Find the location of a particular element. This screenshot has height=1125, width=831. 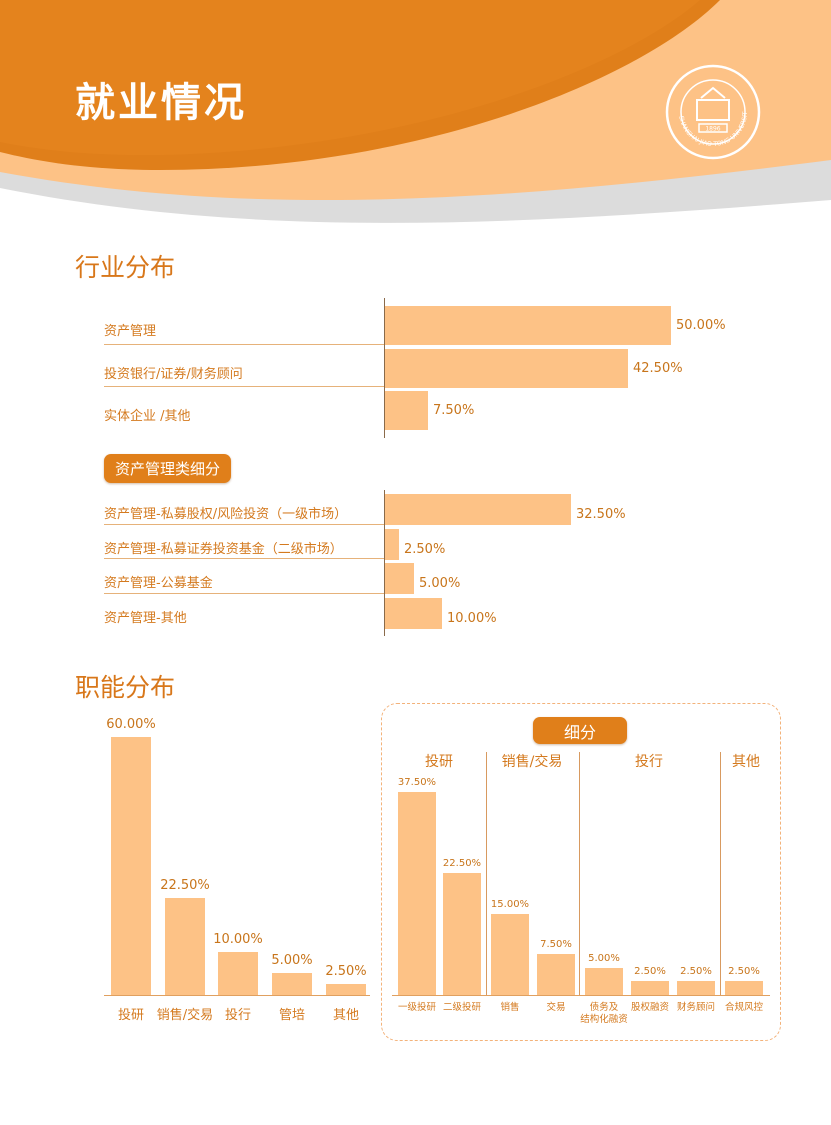

group-label: 销售/交易 is located at coordinates (532, 762).